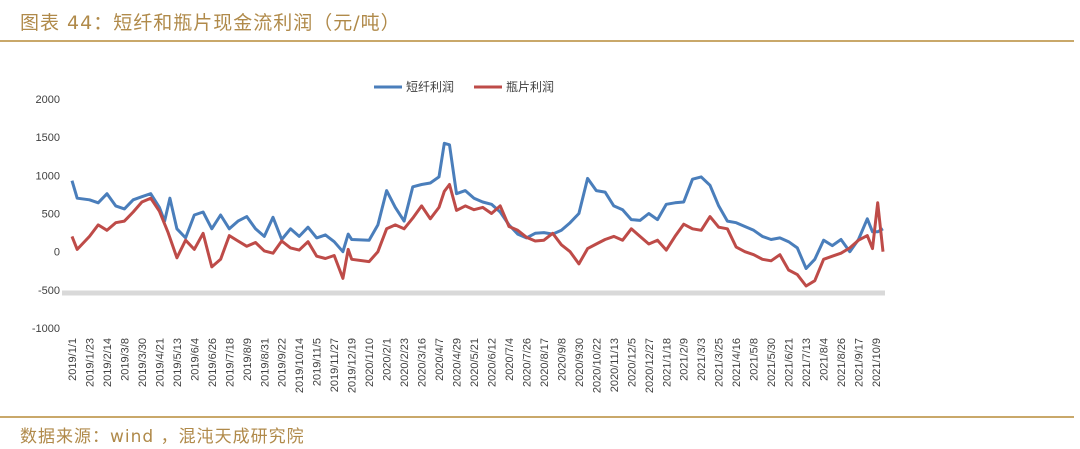 This screenshot has width=1080, height=449. I want to click on x-tick-label: 2019/6/26, so click(213, 362).